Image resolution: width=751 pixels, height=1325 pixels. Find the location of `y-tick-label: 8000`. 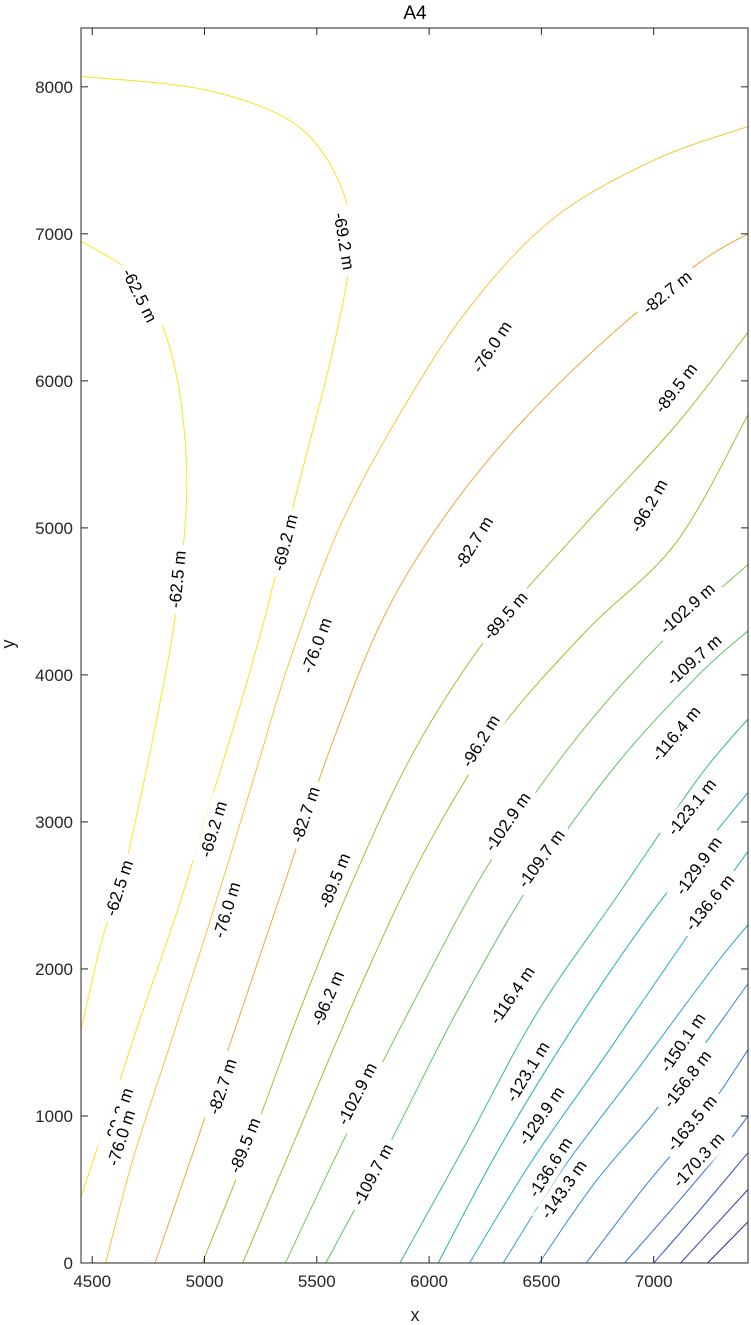

y-tick-label: 8000 is located at coordinates (54, 87).